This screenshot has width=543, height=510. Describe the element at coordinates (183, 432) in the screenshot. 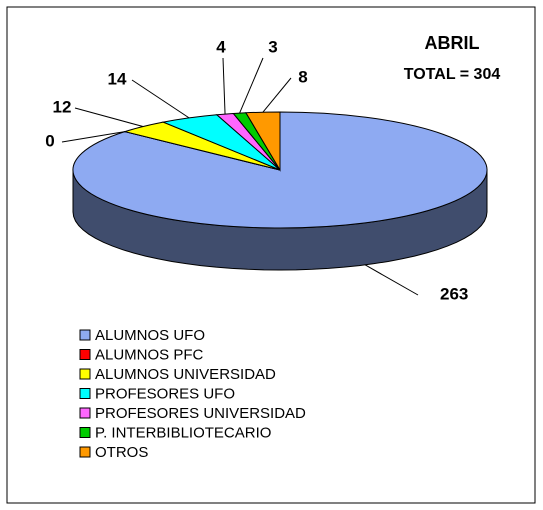

I see `legend-label: P. INTERBIBLIOTECARIO` at that location.